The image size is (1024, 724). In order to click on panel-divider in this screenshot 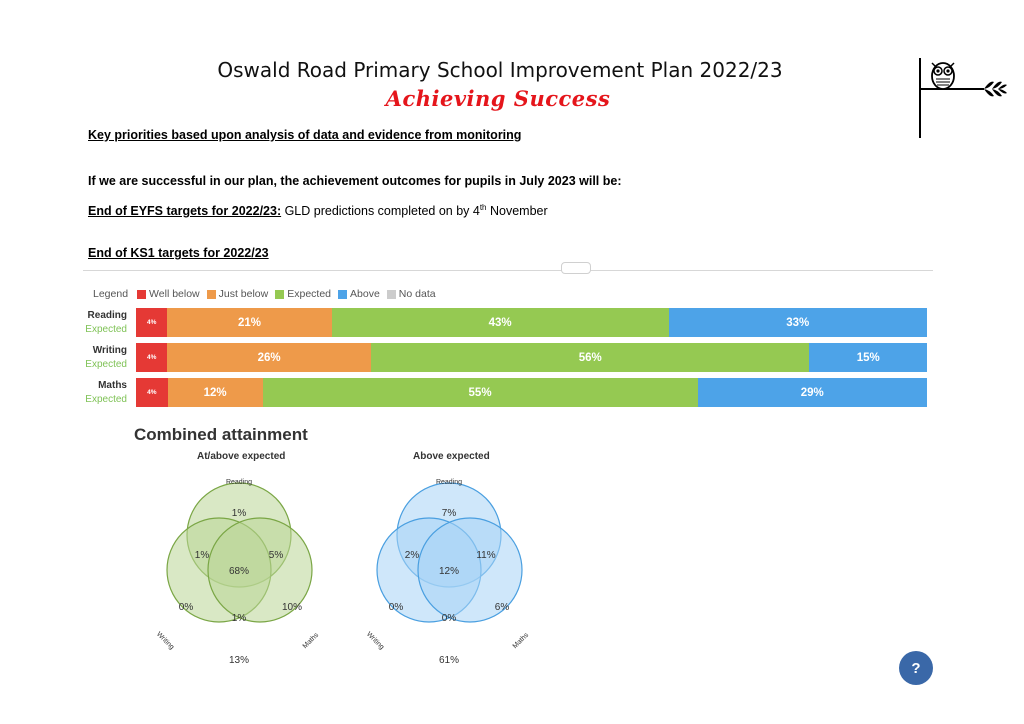, I will do `click(508, 270)`.